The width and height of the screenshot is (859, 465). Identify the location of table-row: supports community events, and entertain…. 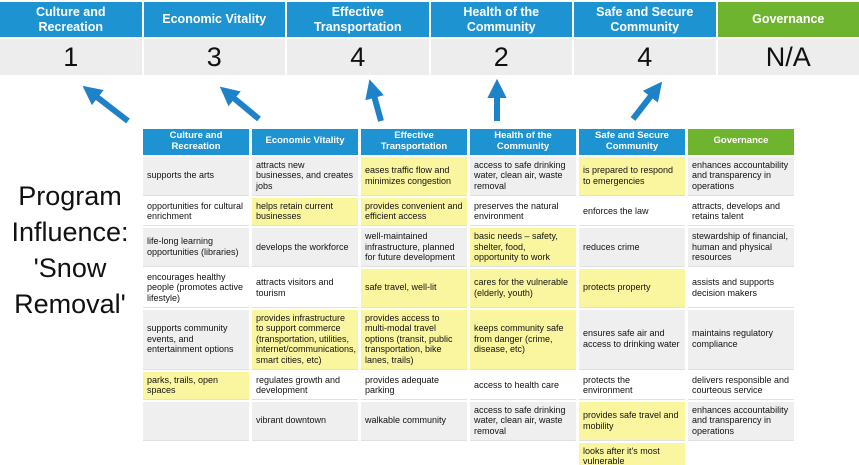
(468, 339).